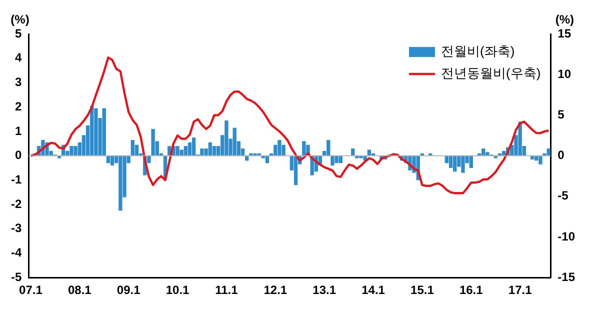  Describe the element at coordinates (567, 277) in the screenshot. I see `y2-tick-label: -15` at that location.